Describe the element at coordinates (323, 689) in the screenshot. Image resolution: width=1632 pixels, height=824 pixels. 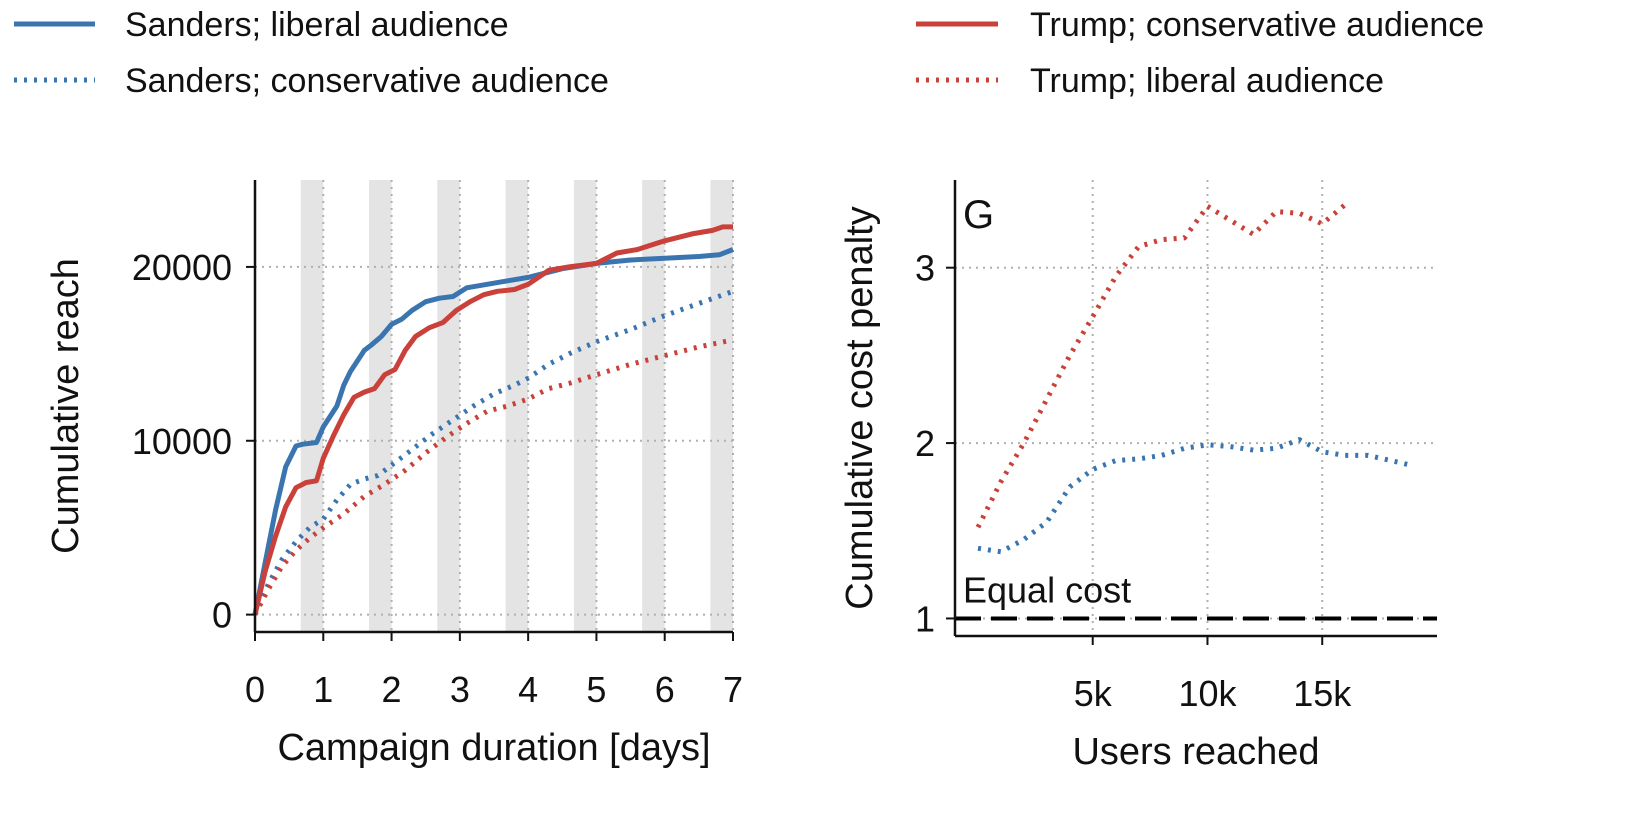
I see `x-tick-label: 1` at that location.